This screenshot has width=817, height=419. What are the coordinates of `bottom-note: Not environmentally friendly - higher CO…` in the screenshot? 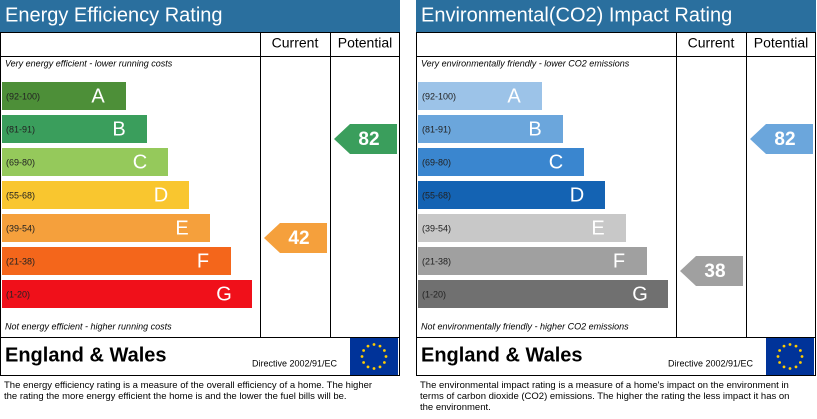 It's located at (525, 326).